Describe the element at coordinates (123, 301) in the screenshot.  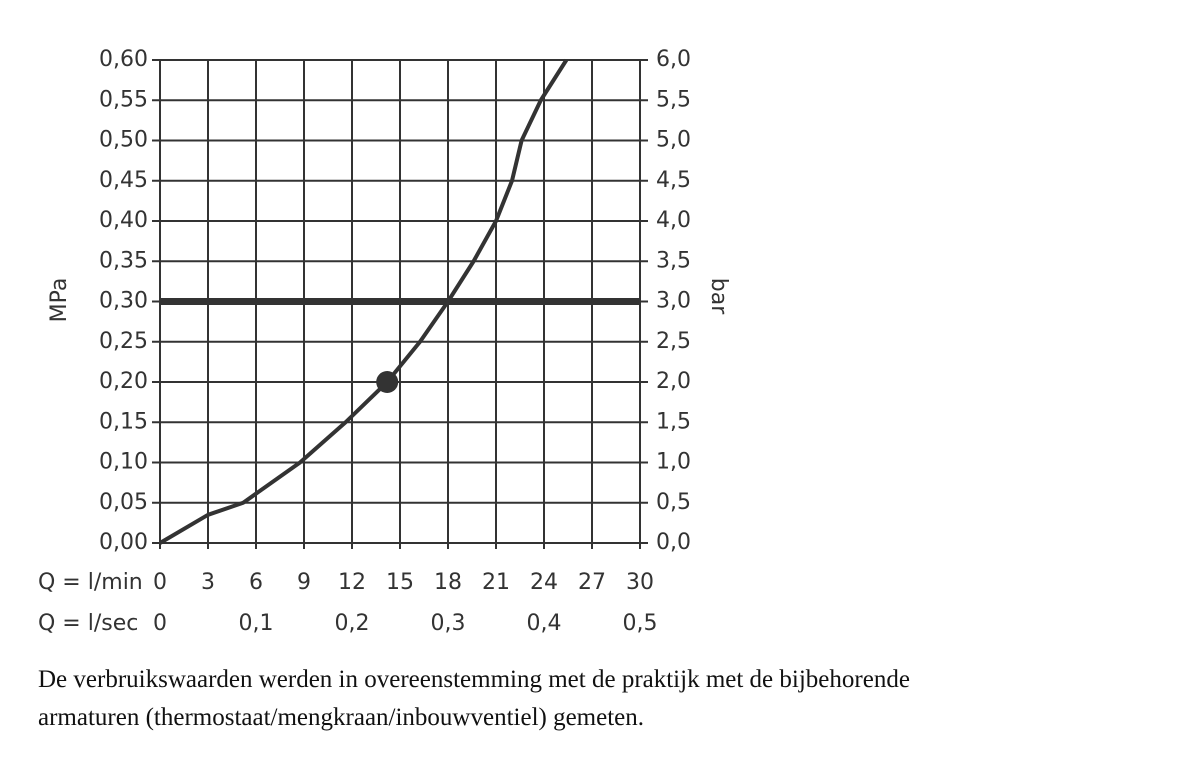
I see `y-tick-label: 0,30` at that location.